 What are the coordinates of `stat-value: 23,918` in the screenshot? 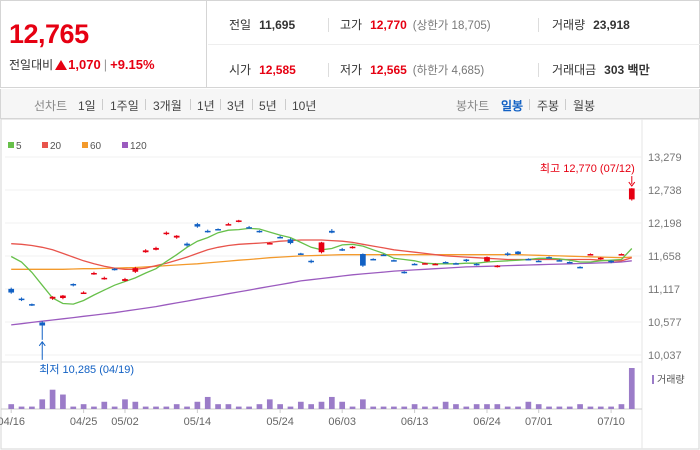 It's located at (611, 25).